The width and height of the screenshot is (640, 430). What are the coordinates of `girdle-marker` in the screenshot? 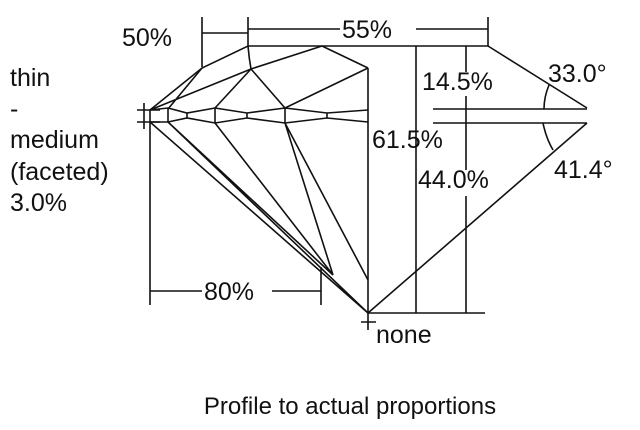 It's located at (148, 116).